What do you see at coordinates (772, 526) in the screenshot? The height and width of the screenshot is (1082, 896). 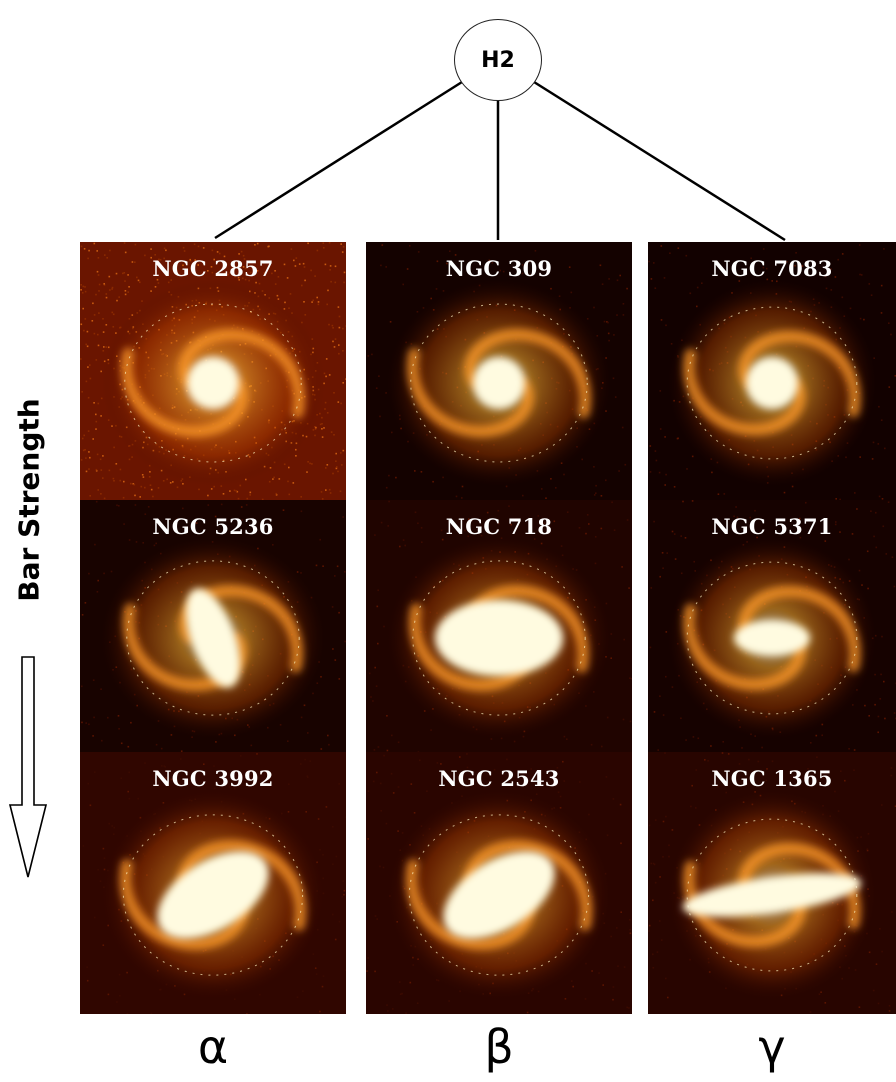 I see `galaxy-name: NGC 5371` at bounding box center [772, 526].